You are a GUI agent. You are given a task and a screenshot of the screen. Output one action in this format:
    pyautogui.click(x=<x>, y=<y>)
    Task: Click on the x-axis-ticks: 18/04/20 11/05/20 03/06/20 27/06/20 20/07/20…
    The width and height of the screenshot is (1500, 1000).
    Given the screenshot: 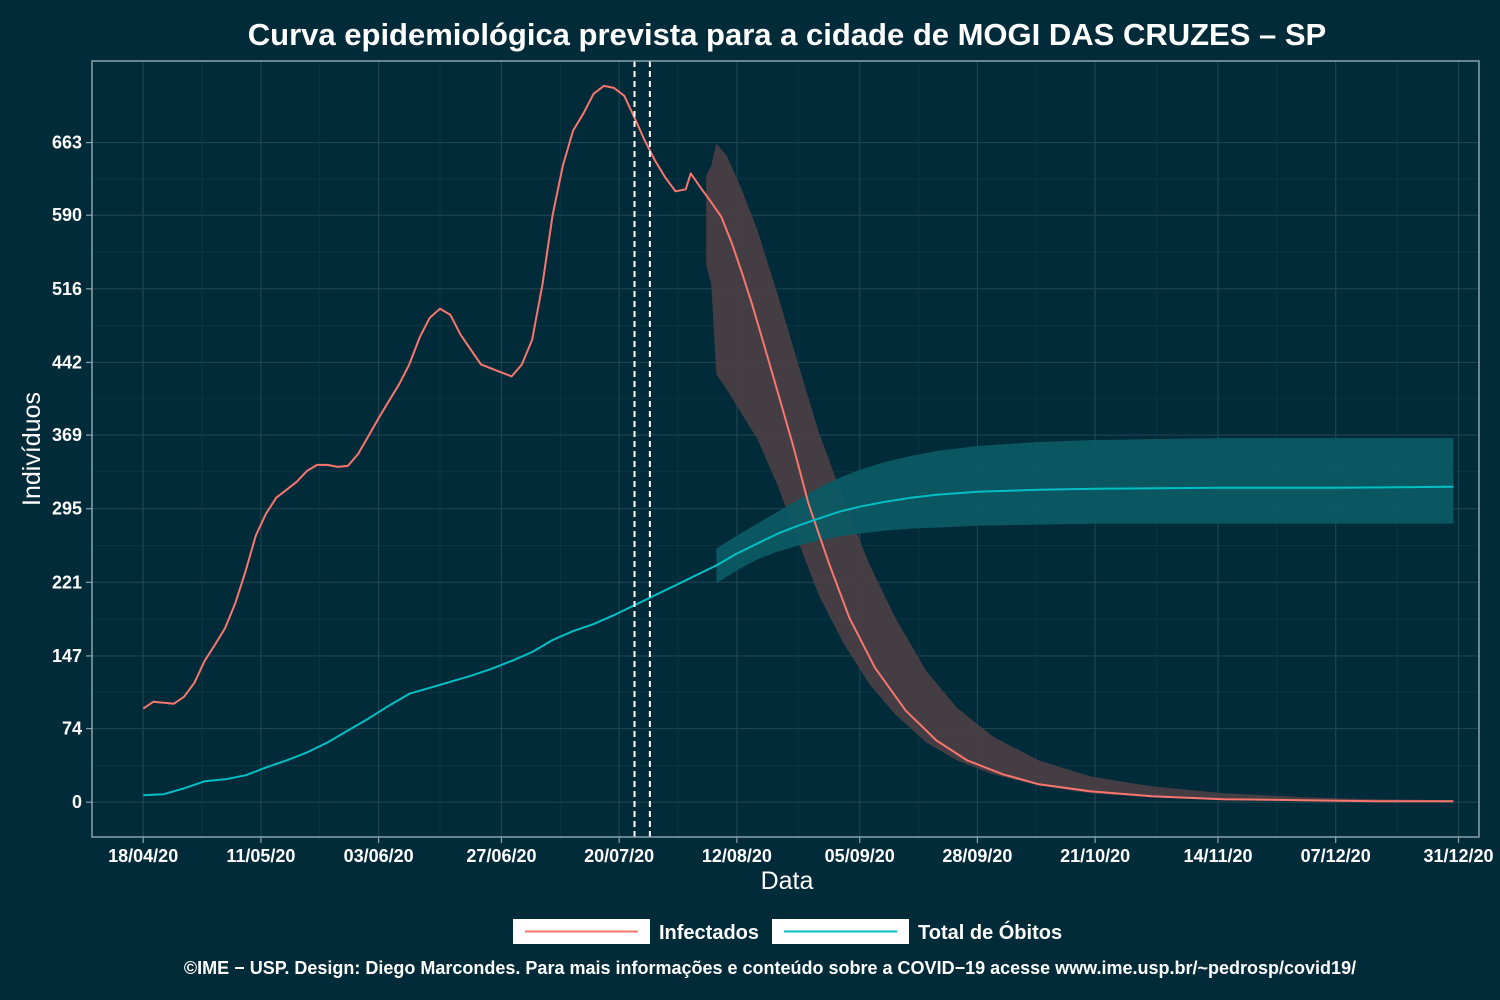 What is the action you would take?
    pyautogui.click(x=801, y=851)
    